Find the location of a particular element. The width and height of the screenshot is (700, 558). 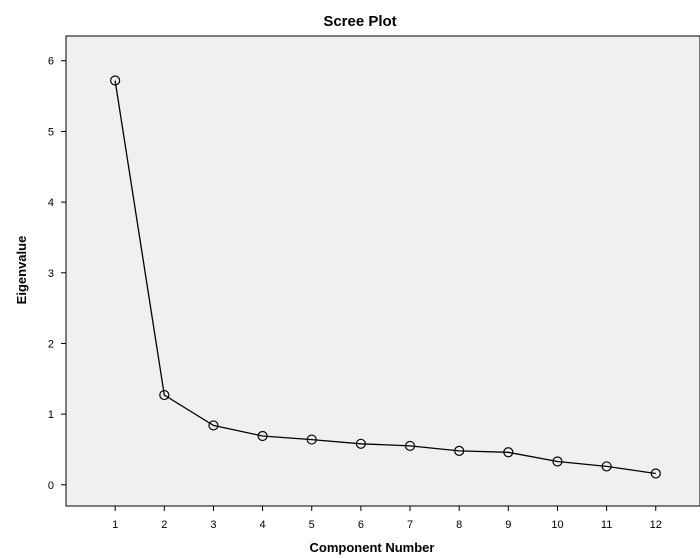

y-tick-label: 0 is located at coordinates (51, 486).